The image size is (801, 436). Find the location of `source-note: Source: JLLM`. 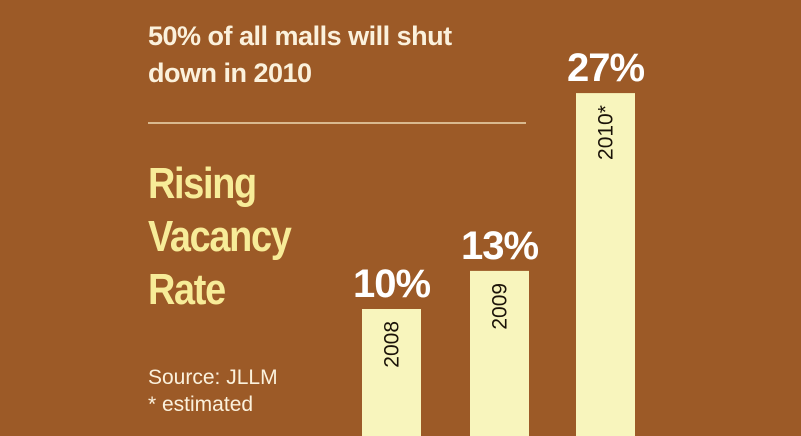

source-note: Source: JLLM is located at coordinates (213, 377).